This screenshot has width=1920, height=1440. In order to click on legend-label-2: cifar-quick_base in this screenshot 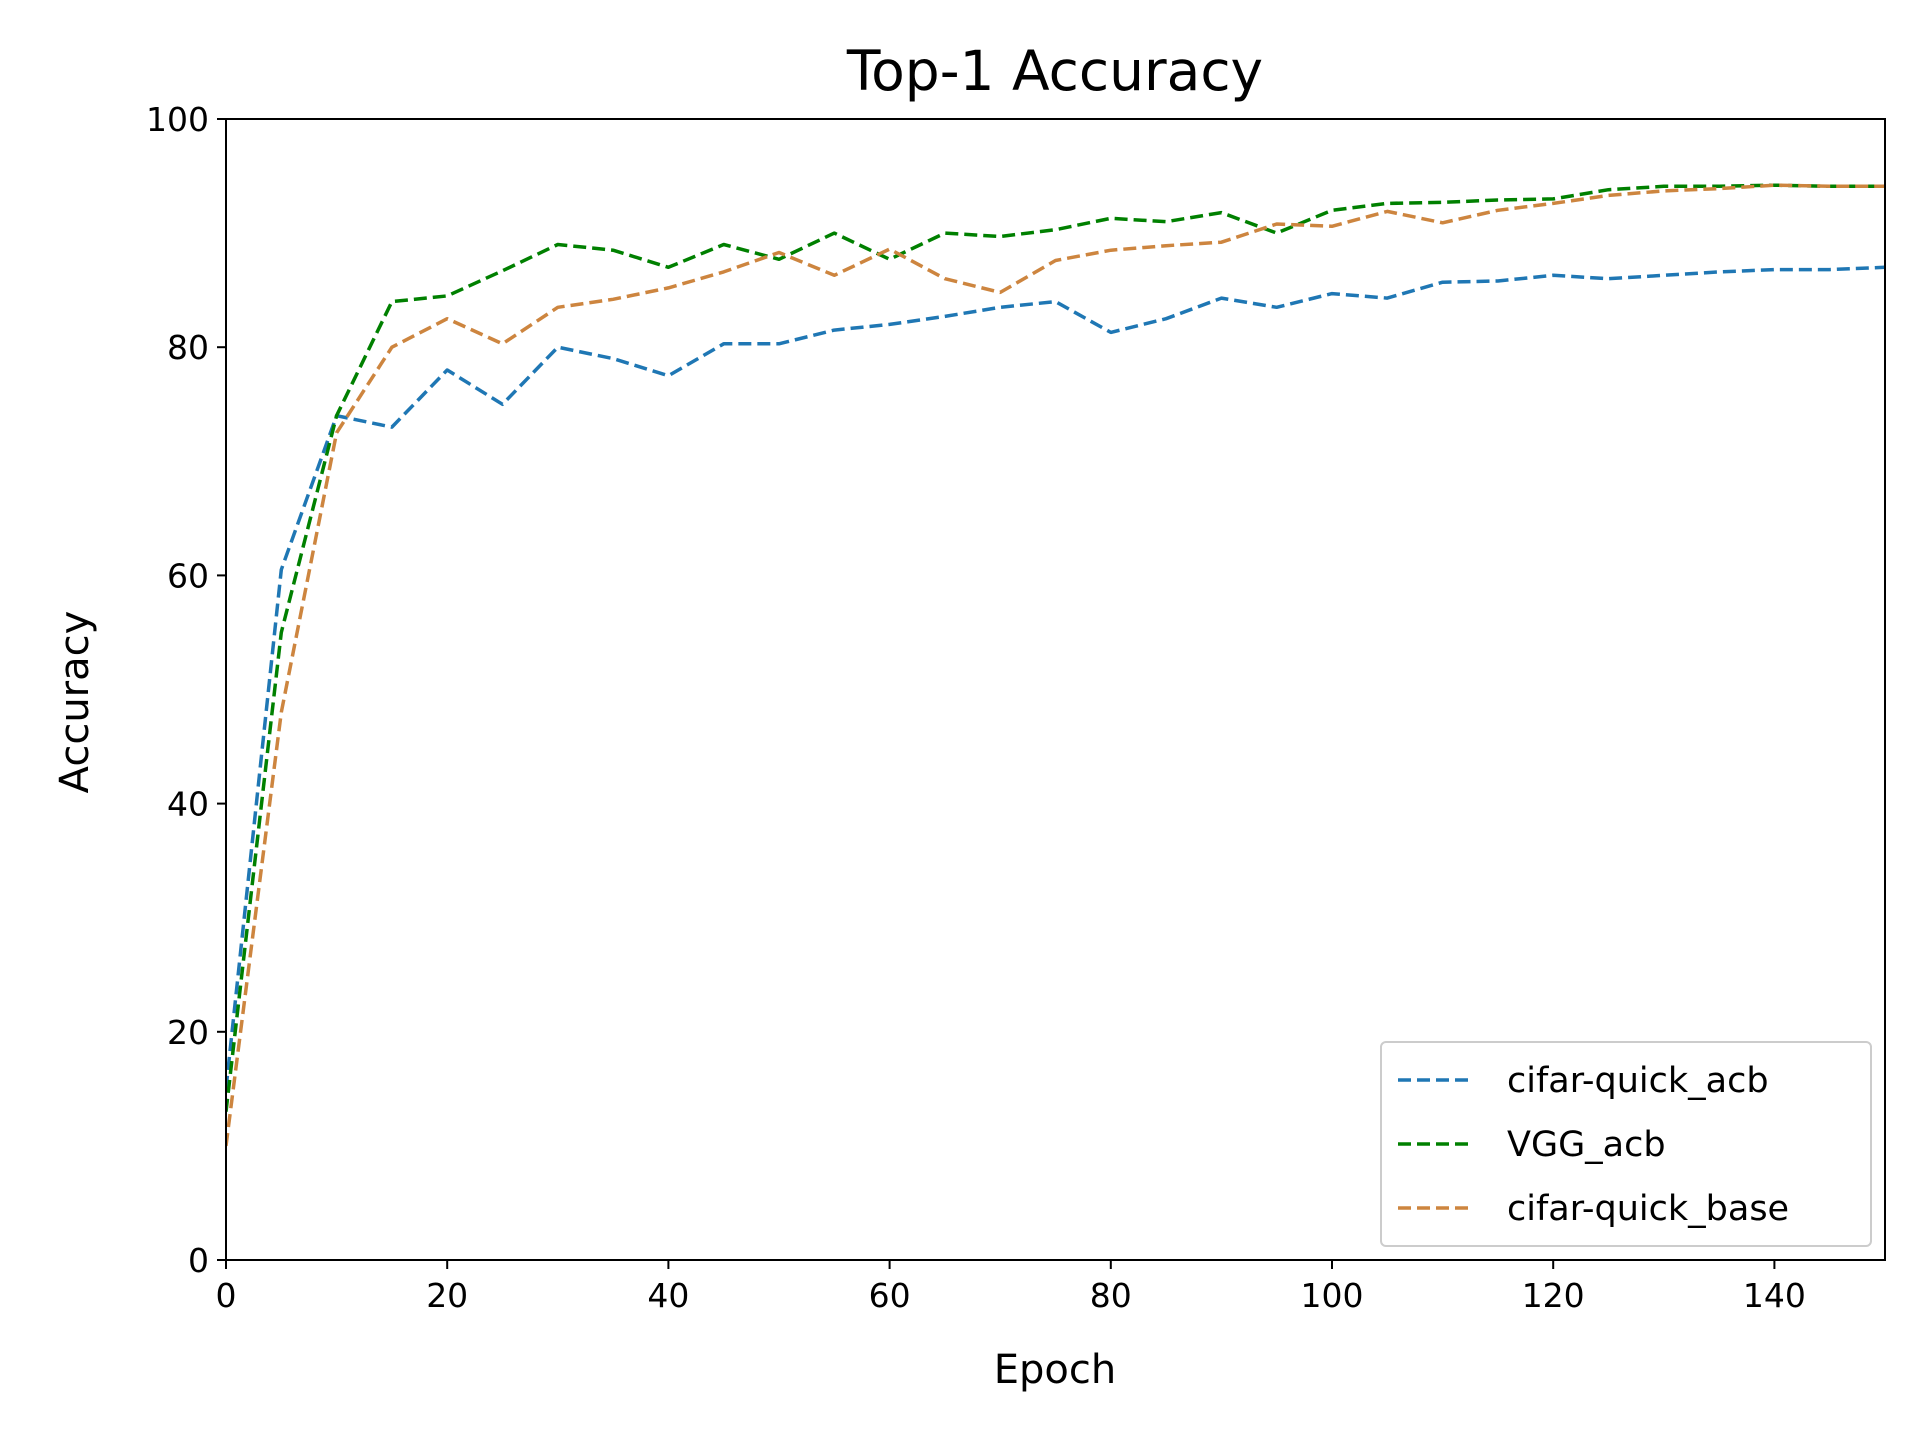, I will do `click(1648, 1209)`.